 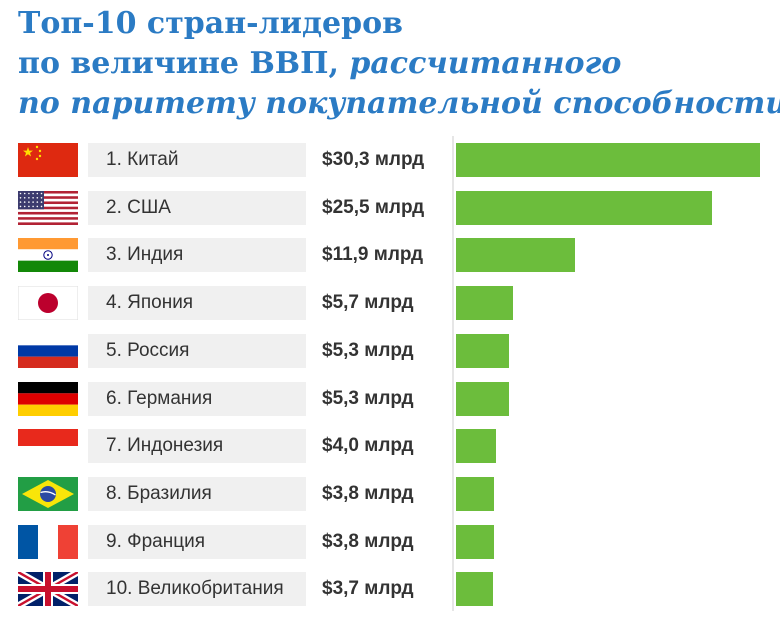 I want to click on value-label: $30,3 млрд, so click(x=373, y=159).